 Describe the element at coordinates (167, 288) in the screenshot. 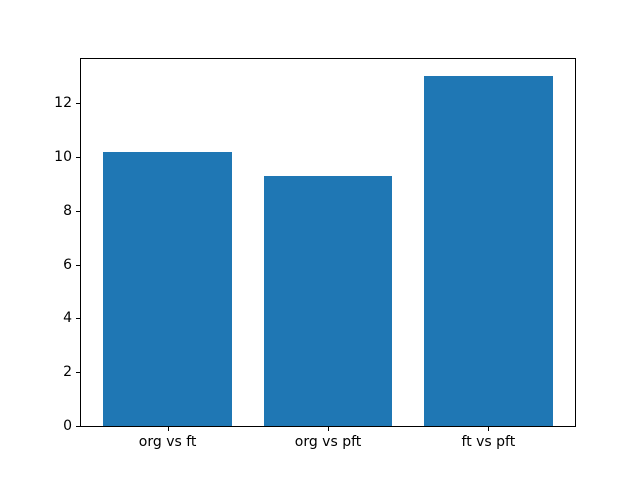

I see `bar-org-vs-ft` at that location.